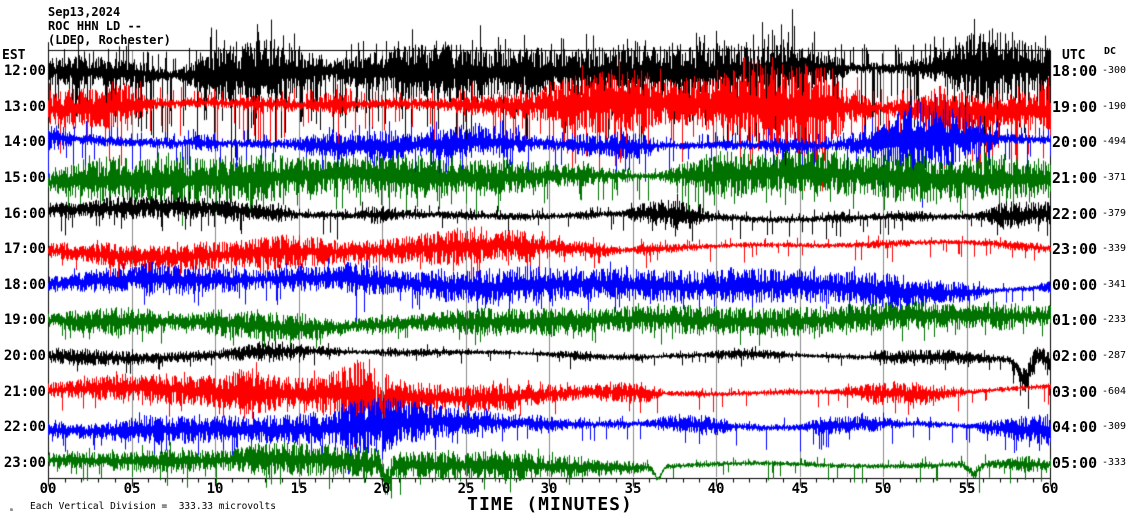 This screenshot has height=519, width=1130. What do you see at coordinates (24, 249) in the screenshot?
I see `est-hour-label: 17:00` at bounding box center [24, 249].